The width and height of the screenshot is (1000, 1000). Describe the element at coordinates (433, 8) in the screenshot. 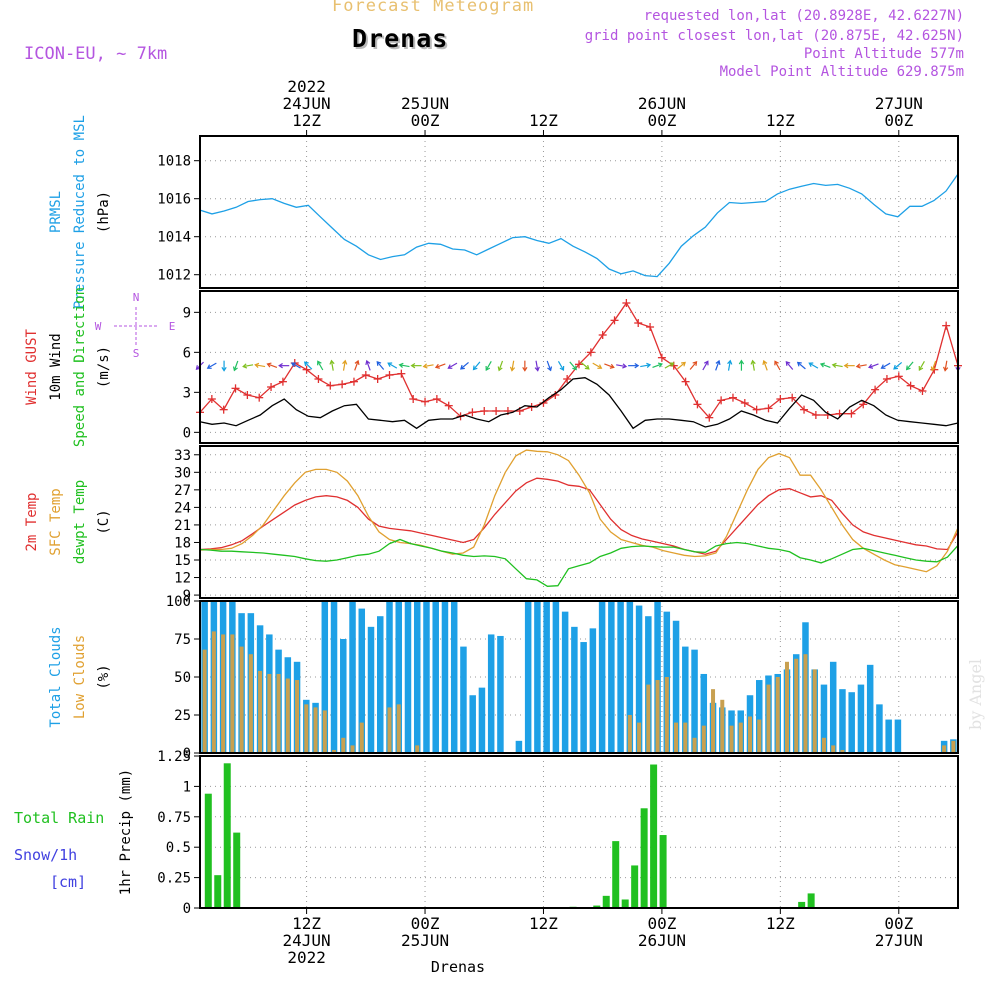

I see `super-title: Forecast Meteogram` at that location.